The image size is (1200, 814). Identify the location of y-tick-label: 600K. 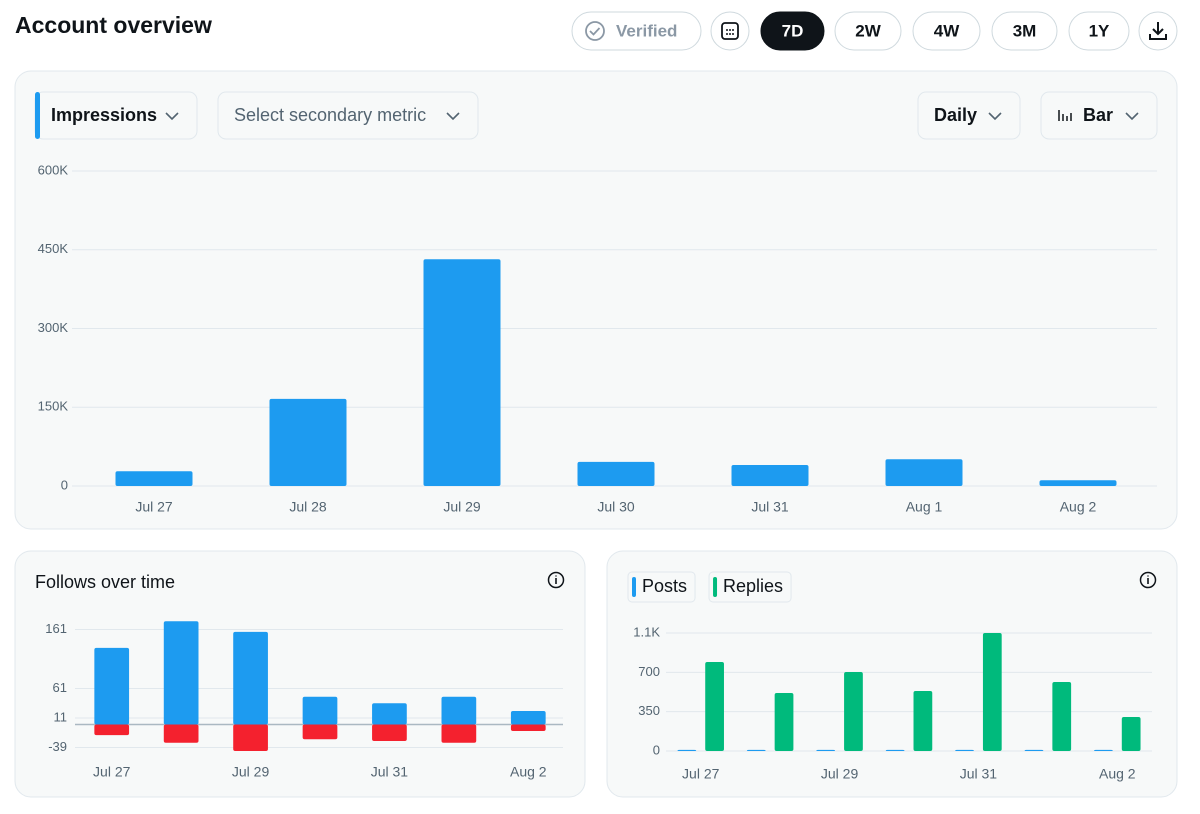
(53, 169).